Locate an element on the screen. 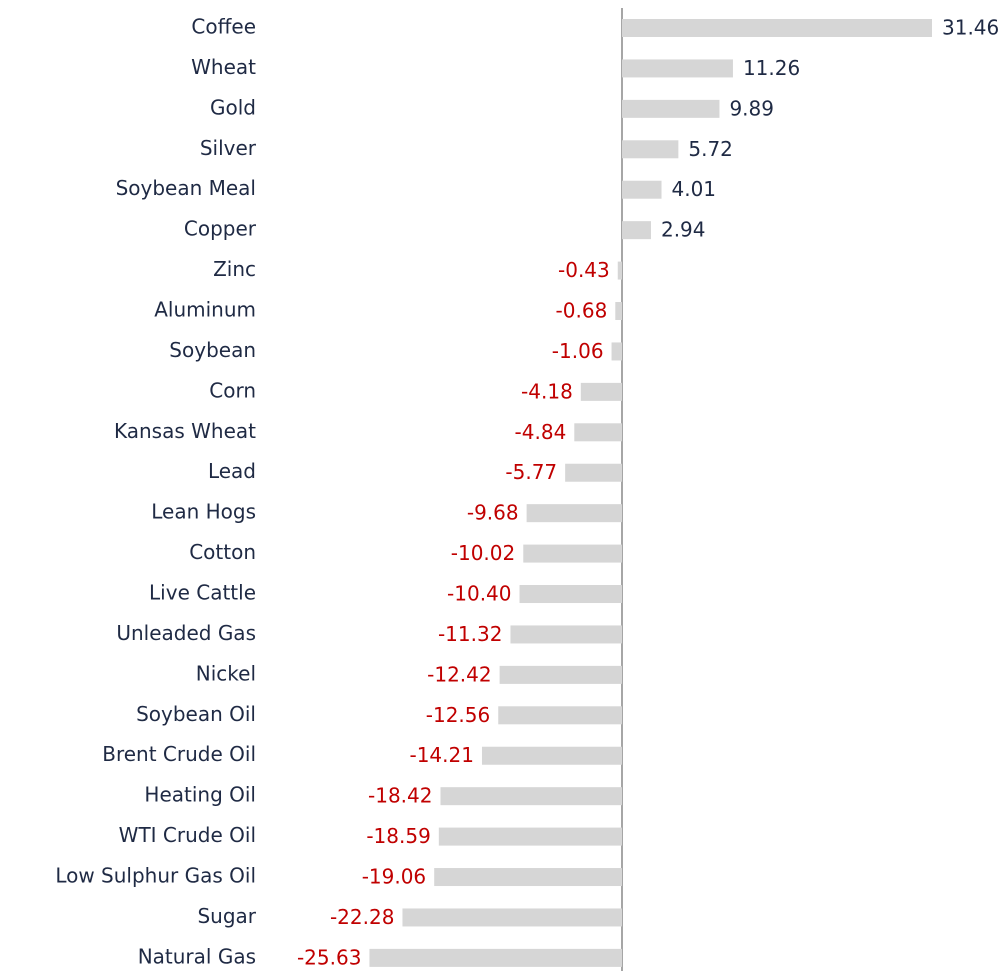 The image size is (1004, 971). value-label: -9.68 is located at coordinates (493, 513).